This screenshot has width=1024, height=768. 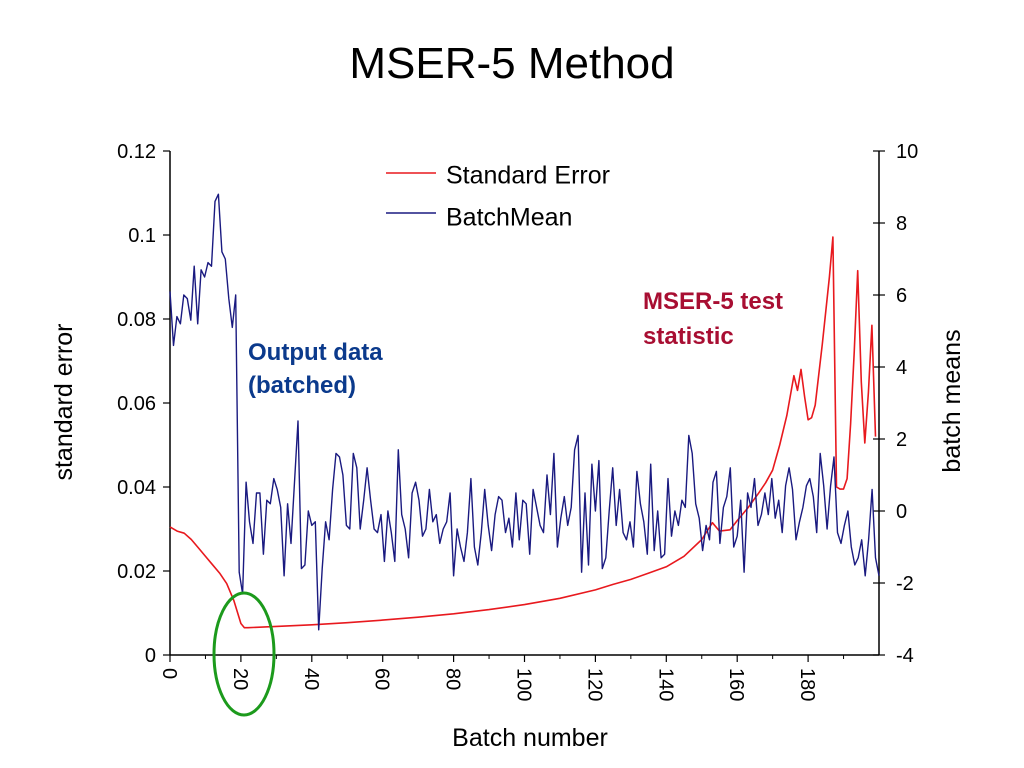 I want to click on x-tick-label: 20, so click(x=240, y=679).